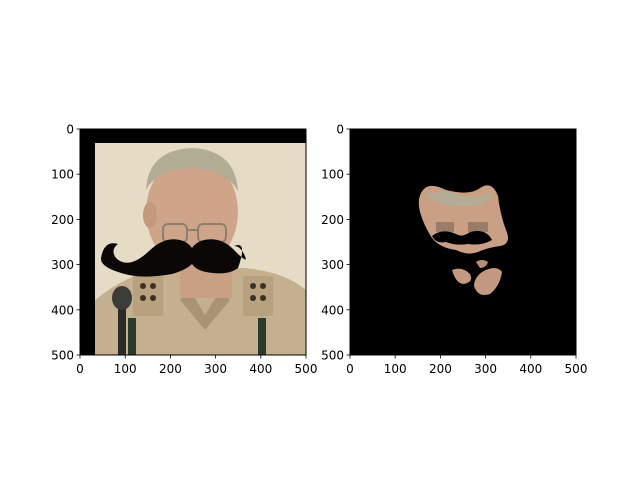  I want to click on left-x-tick-label: 100, so click(125, 369).